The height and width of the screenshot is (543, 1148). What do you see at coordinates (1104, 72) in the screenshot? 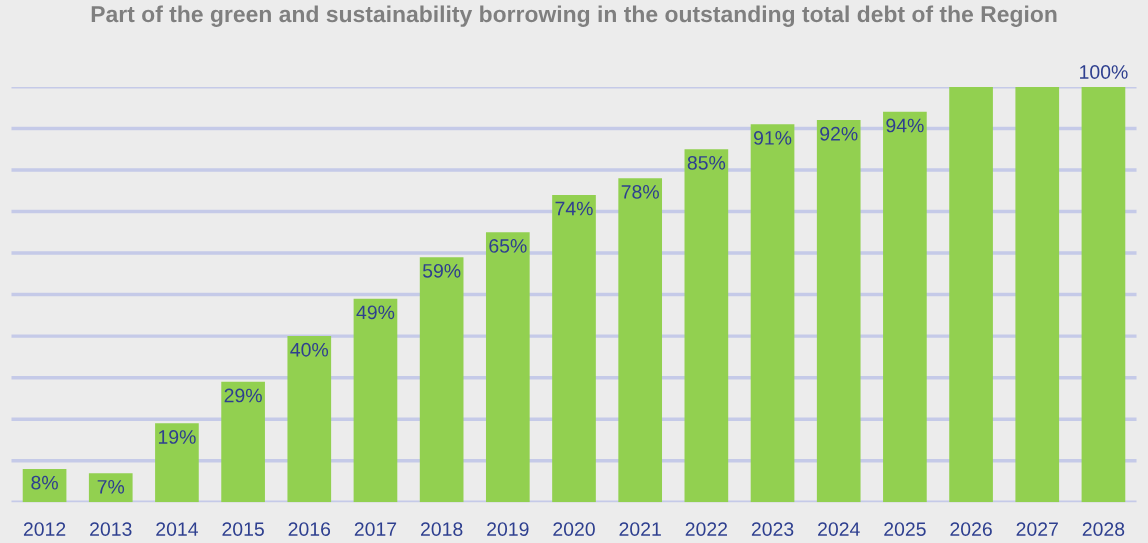
I see `data-label: 100%` at bounding box center [1104, 72].